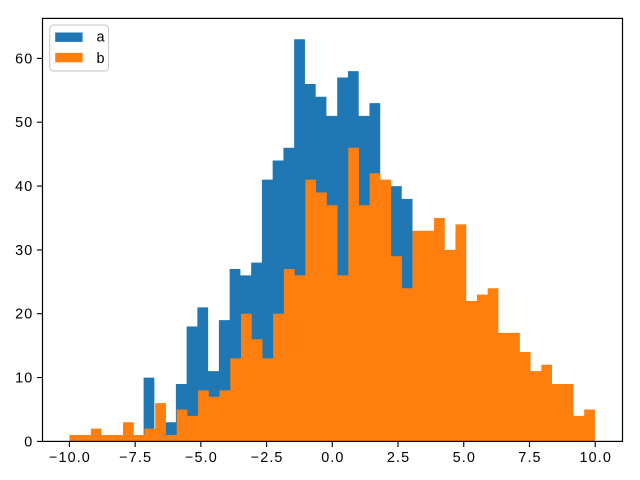  What do you see at coordinates (267, 458) in the screenshot?
I see `svg-text: −2.5` at bounding box center [267, 458].